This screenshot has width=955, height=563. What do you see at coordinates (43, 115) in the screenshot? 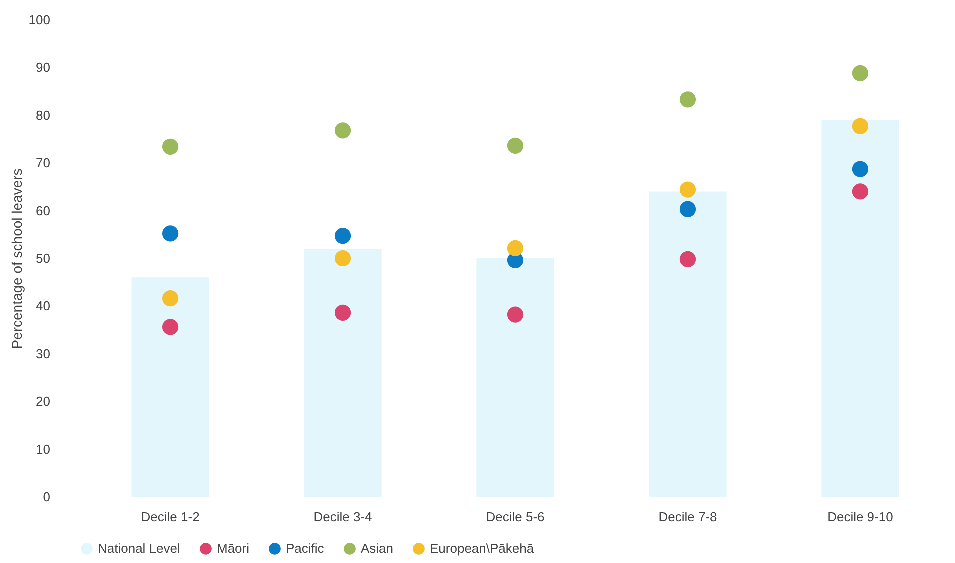
I see `y-tick-label: 80` at bounding box center [43, 115].